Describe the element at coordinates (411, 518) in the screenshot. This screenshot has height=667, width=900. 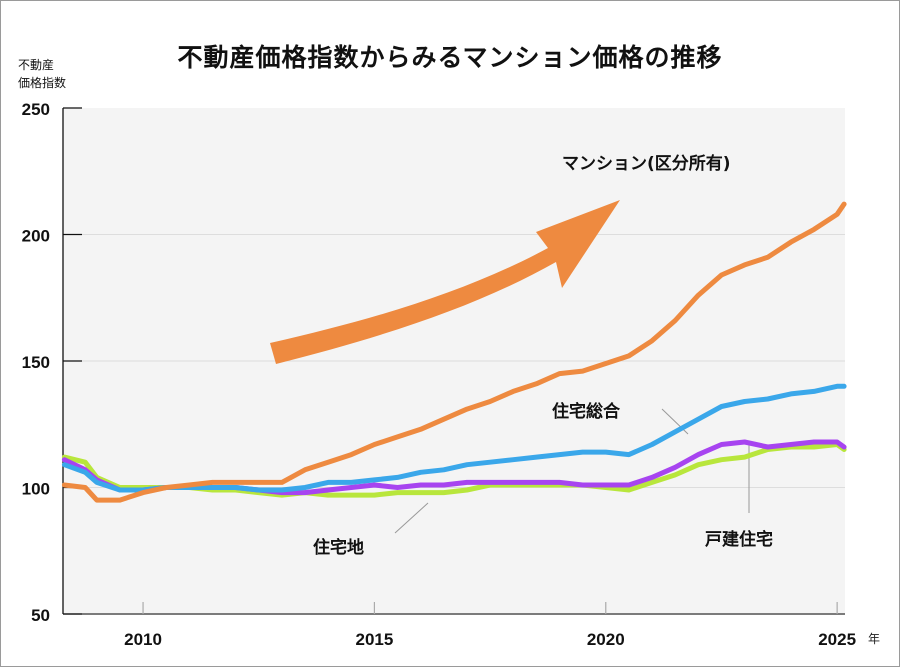
I see `leader-line-residential-land` at that location.